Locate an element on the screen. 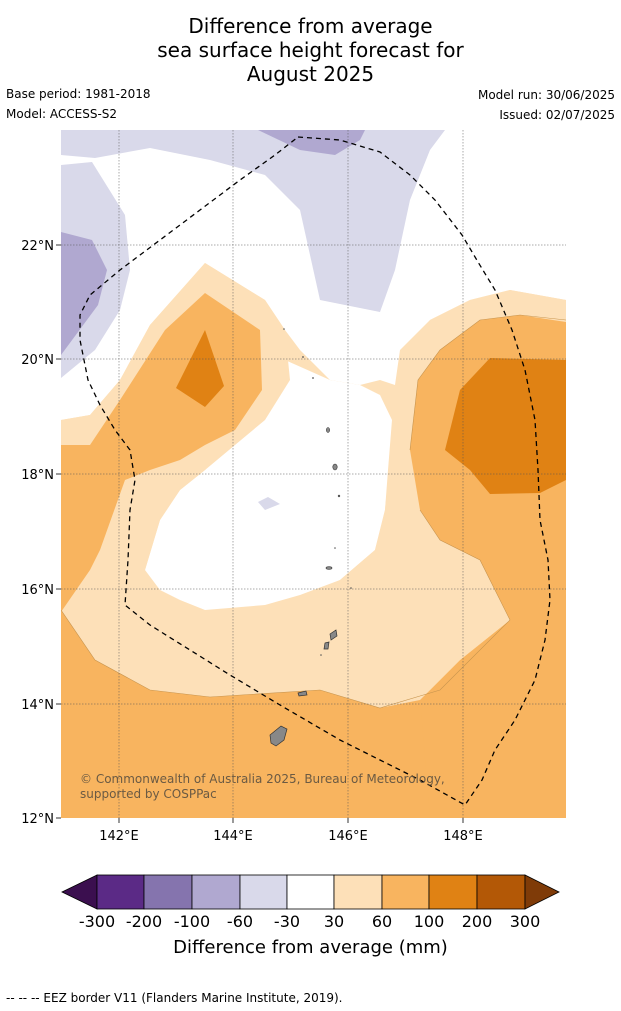 The image size is (621, 1011). colorbar-label-10: 300 is located at coordinates (525, 921).